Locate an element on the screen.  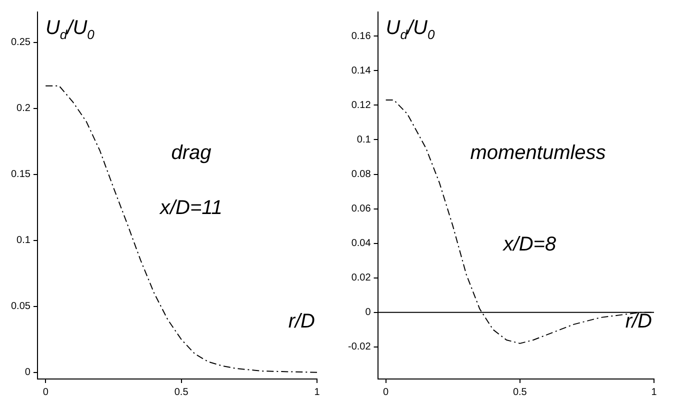
y-tick-label: 0.06 is located at coordinates (361, 209).